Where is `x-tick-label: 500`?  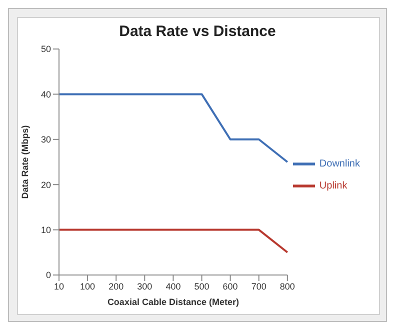 x-tick-label: 500 is located at coordinates (202, 286).